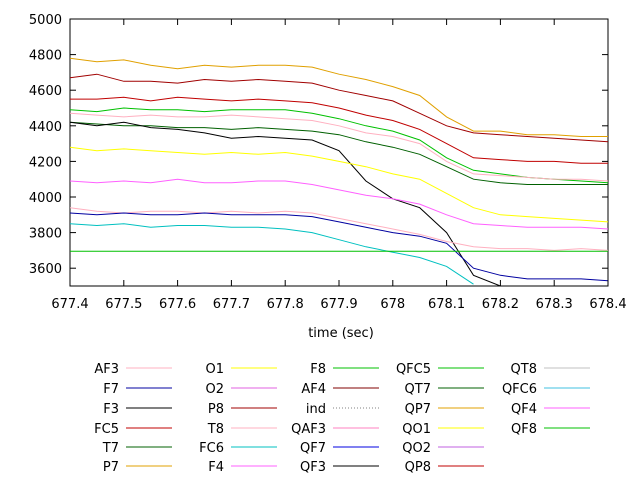  Describe the element at coordinates (285, 304) in the screenshot. I see `x-tick-label: 677.8` at that location.